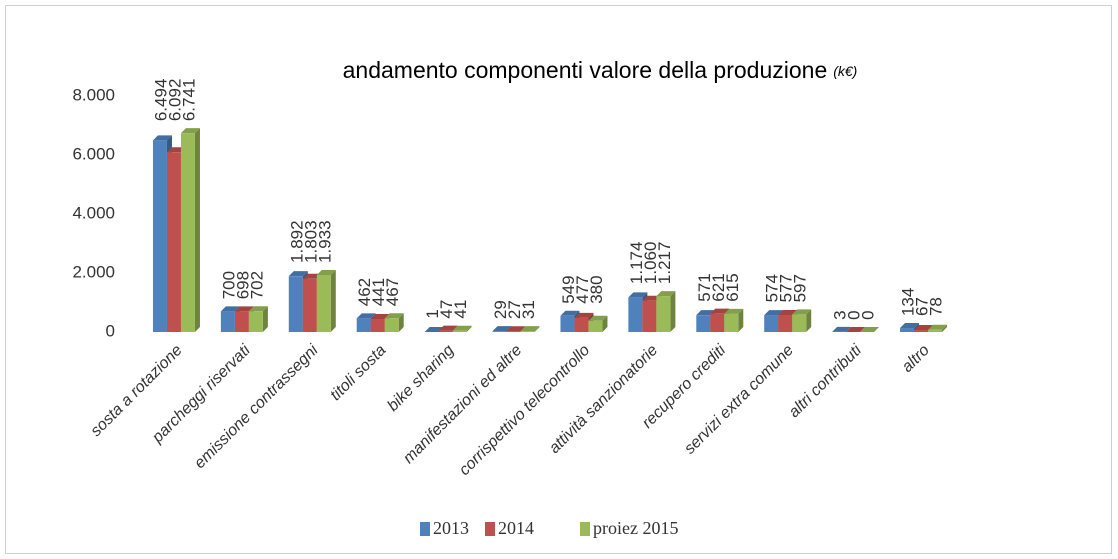 Image resolution: width=1118 pixels, height=559 pixels. What do you see at coordinates (568, 289) in the screenshot?
I see `data-label: 549` at bounding box center [568, 289].